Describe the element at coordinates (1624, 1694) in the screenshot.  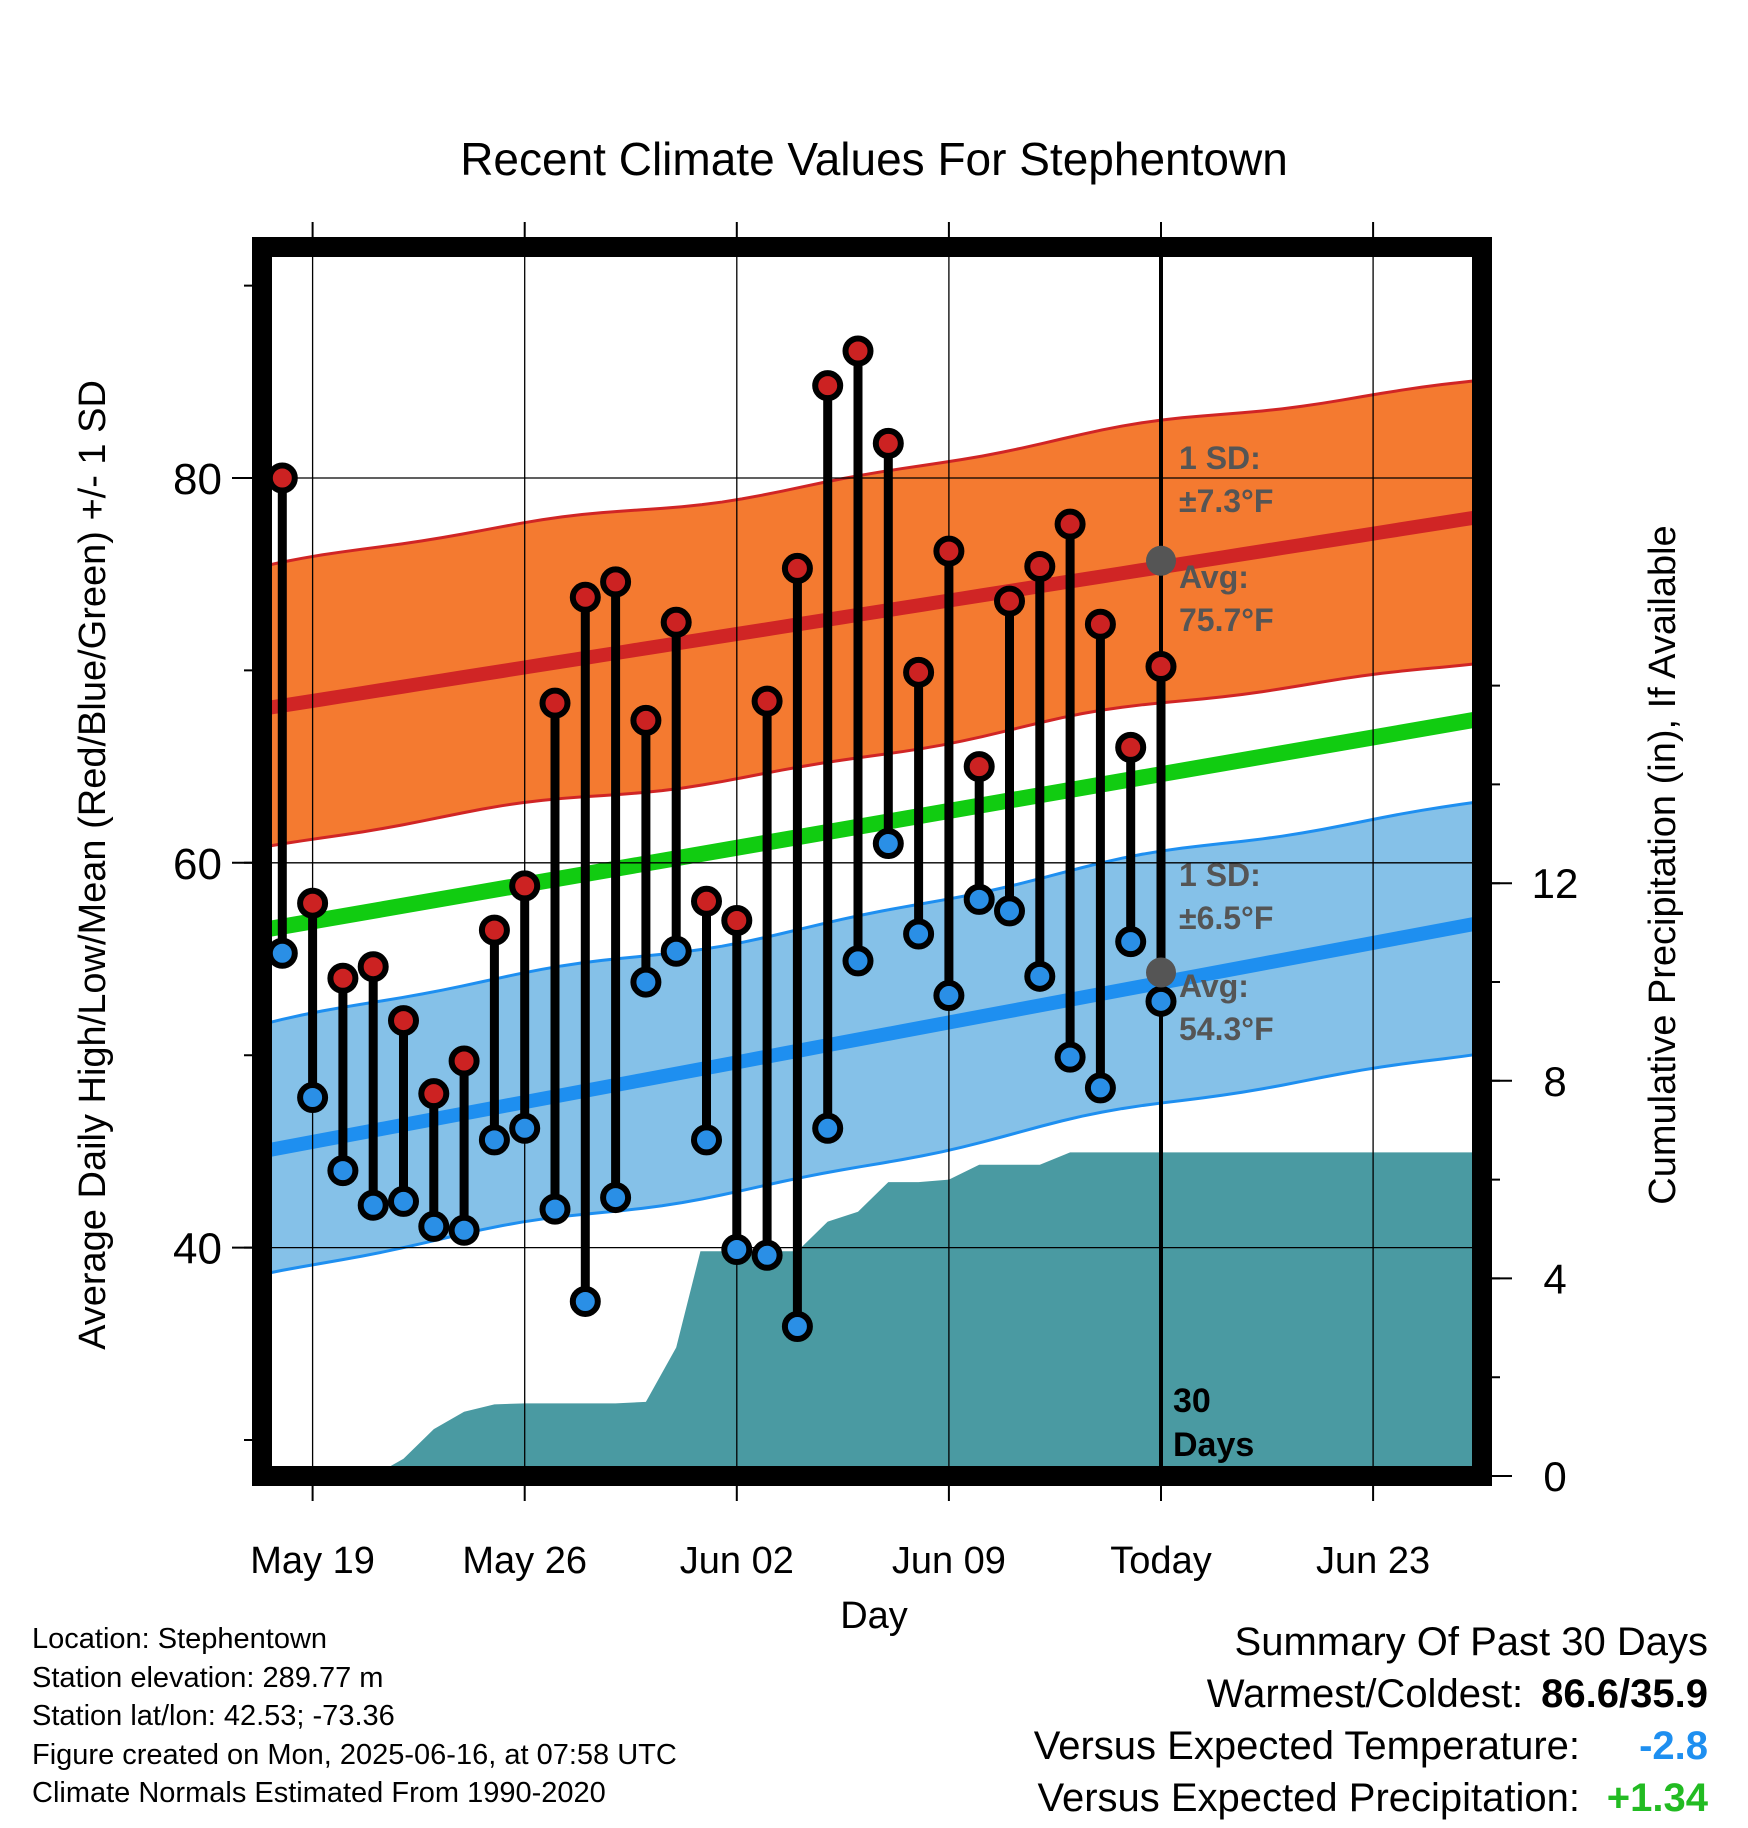
I see `summary-warmest-value: 86.6/35.9` at that location.